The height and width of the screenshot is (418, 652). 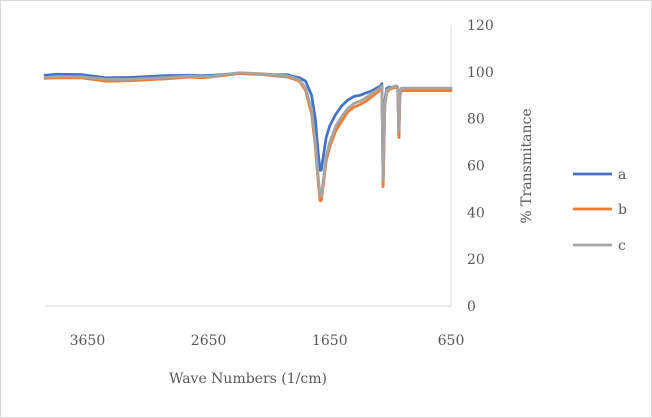 I want to click on y-tick-label: 120, so click(x=480, y=26).